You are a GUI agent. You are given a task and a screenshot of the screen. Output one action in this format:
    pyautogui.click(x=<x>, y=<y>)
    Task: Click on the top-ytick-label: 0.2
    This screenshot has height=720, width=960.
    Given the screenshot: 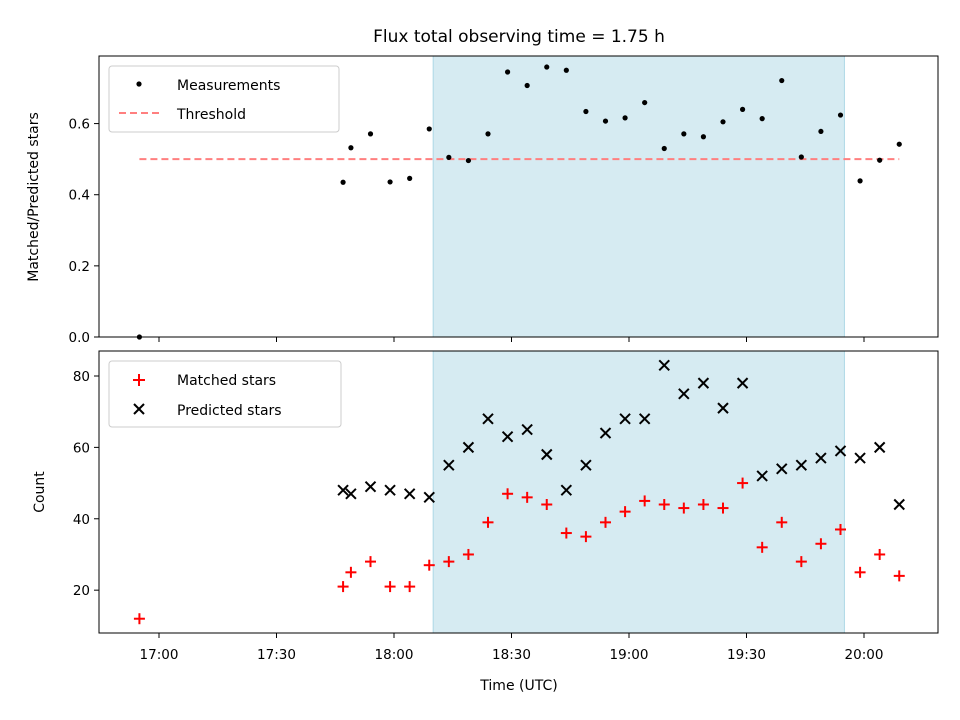 What is the action you would take?
    pyautogui.click(x=79, y=267)
    